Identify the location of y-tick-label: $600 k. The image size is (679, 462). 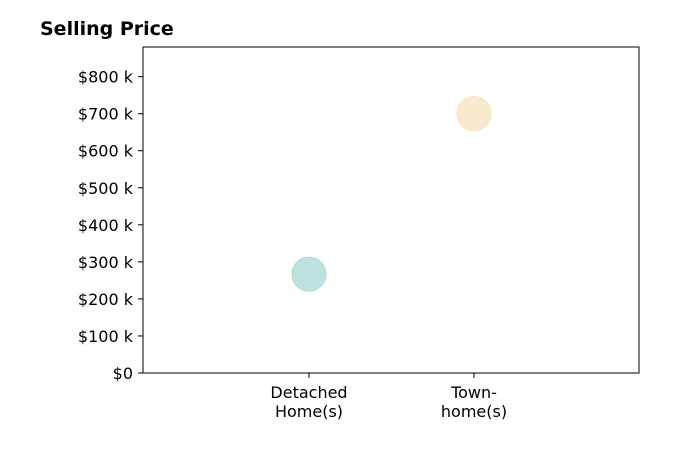
(106, 151).